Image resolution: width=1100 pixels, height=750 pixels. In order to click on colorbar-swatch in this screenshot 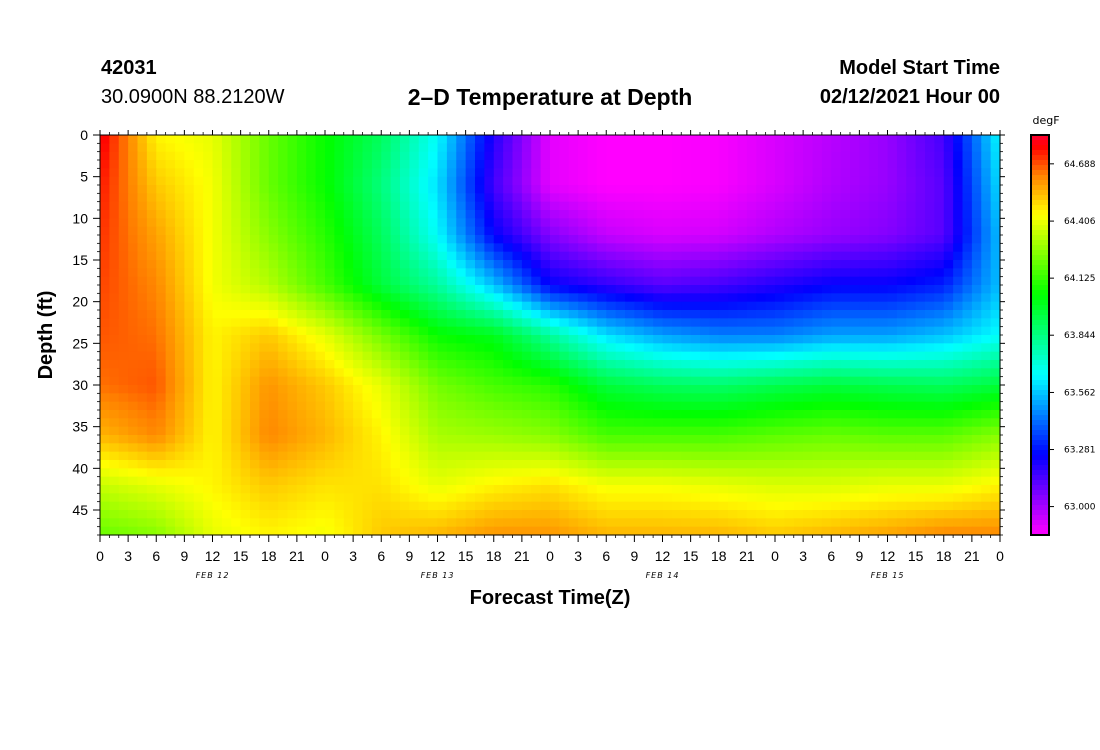, I will do `click(1040, 153)`.